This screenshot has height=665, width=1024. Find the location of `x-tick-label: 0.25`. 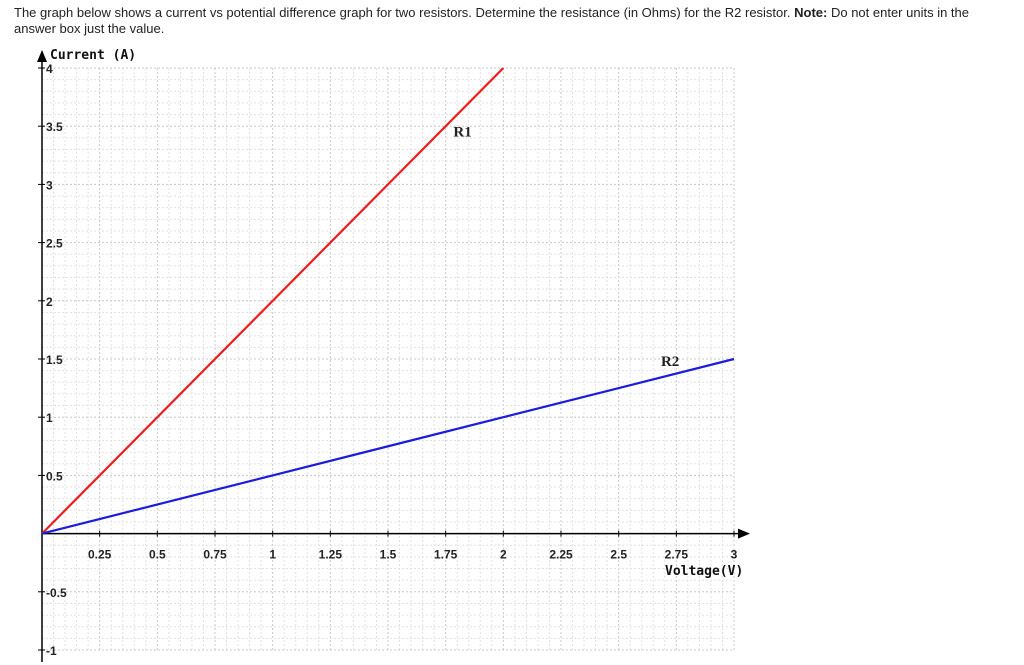

x-tick-label: 0.25 is located at coordinates (100, 555).